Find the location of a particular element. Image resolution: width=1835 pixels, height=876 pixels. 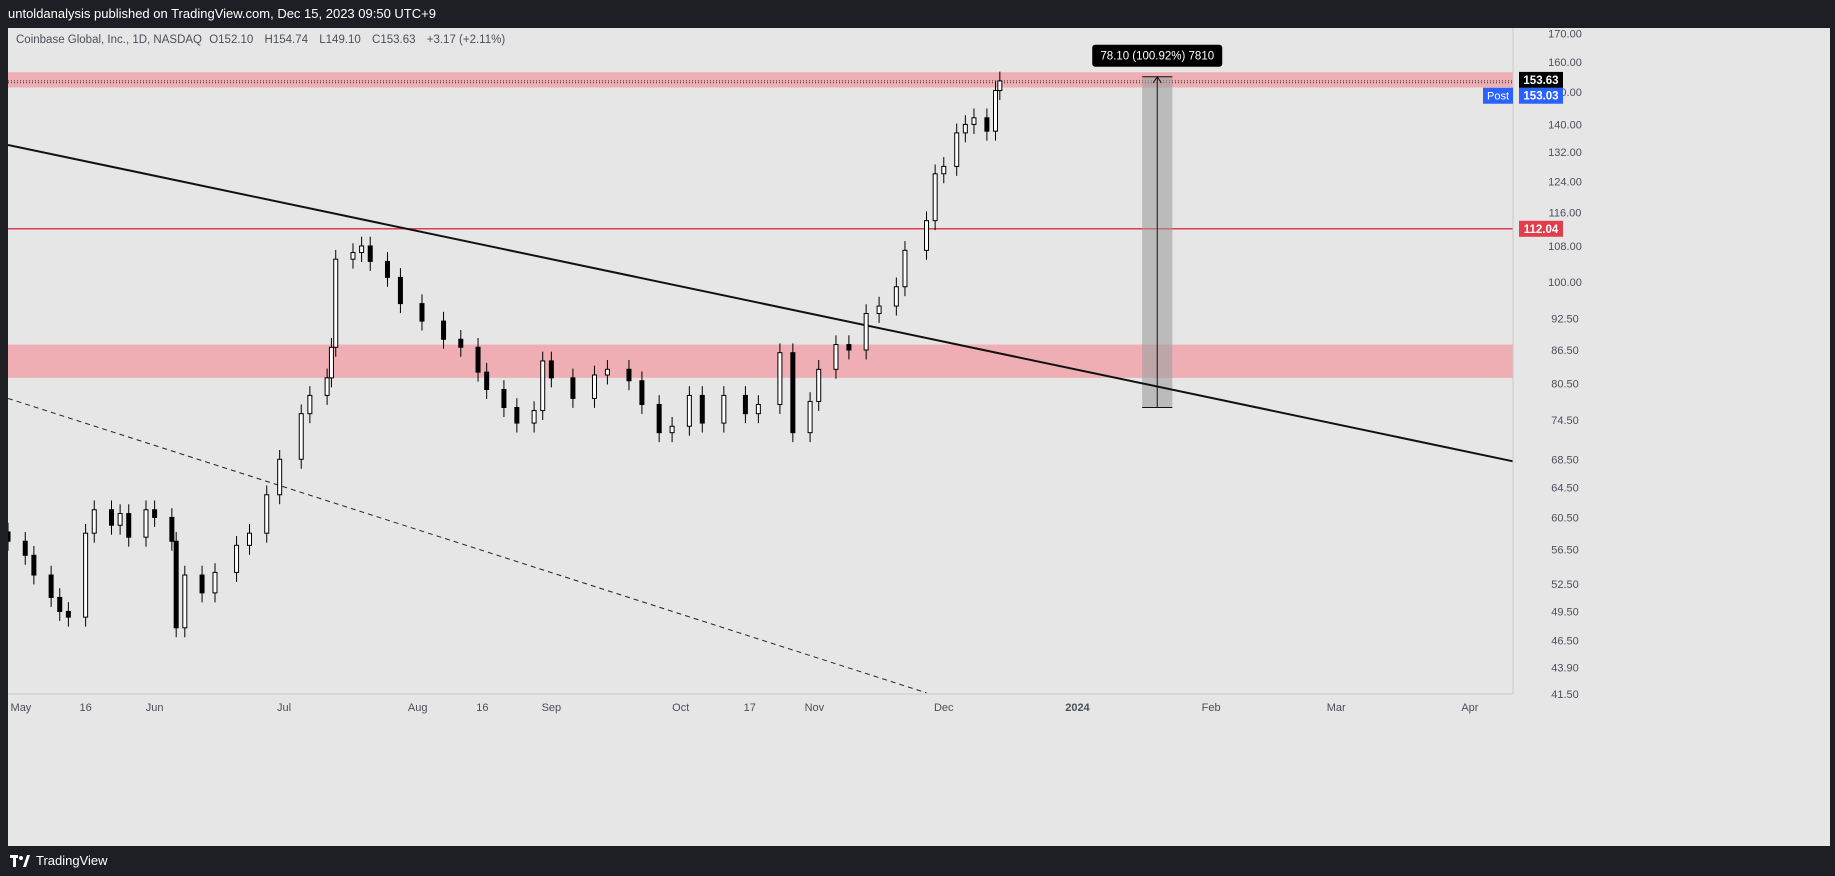

current-price-badge: 153.63 is located at coordinates (1540, 81).